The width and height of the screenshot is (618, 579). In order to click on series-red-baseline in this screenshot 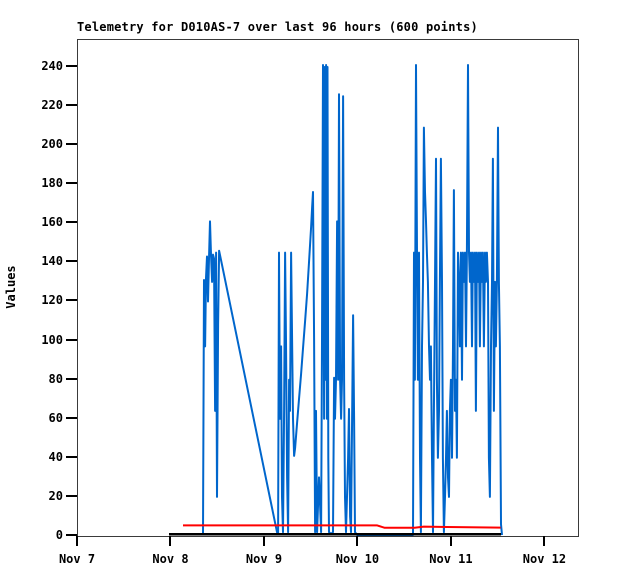, I will do `click(342, 526)`.